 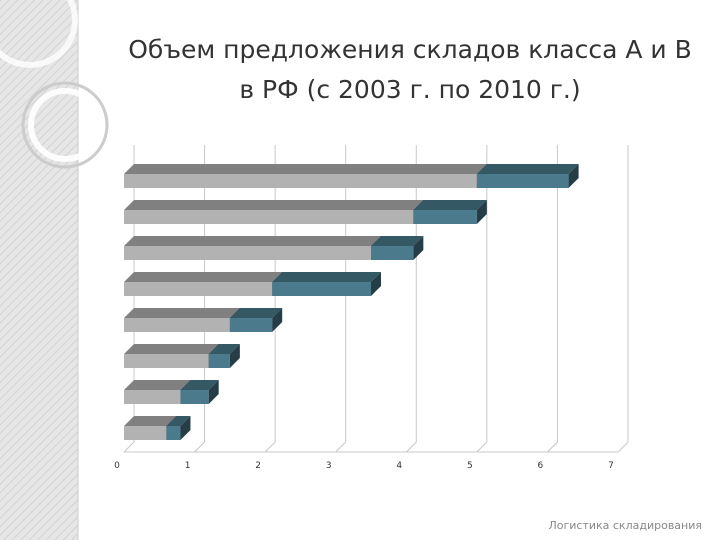 What do you see at coordinates (399, 466) in the screenshot?
I see `x-tick-label: 4` at bounding box center [399, 466].